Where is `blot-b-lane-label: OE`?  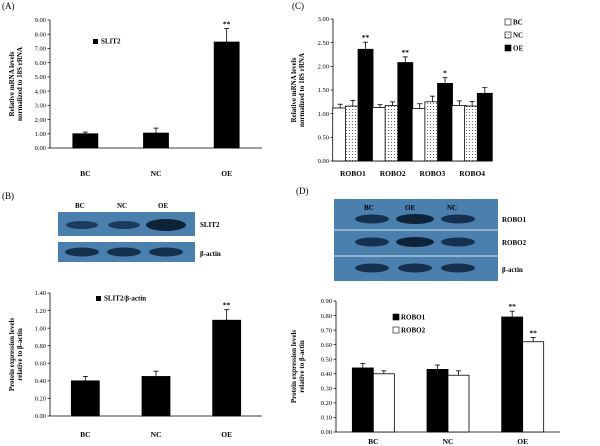
blot-b-lane-label: OE is located at coordinates (163, 206).